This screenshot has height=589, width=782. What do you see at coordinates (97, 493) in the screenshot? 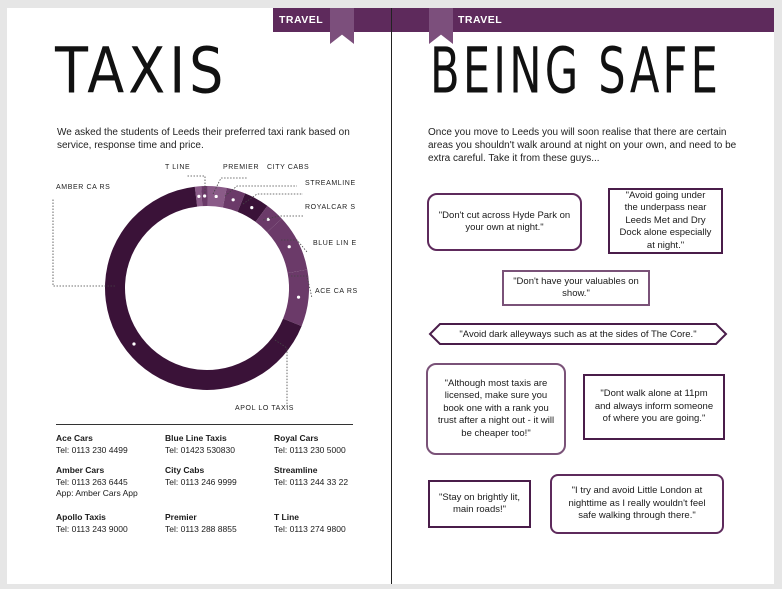
I see `contact-line: App: Amber Cars App` at bounding box center [97, 493].